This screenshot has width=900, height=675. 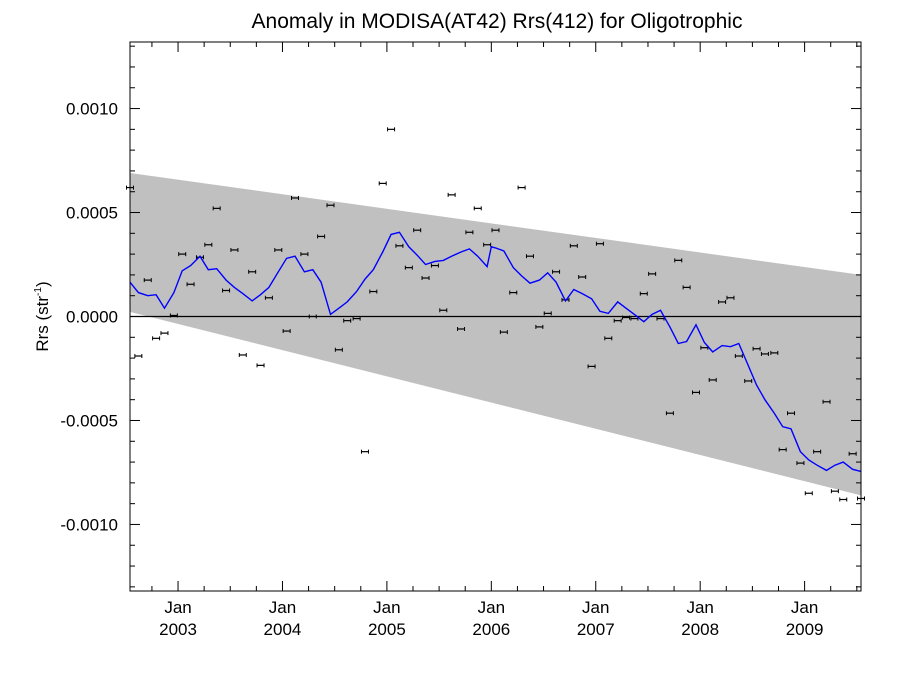 I want to click on x-tick-year: 2005, so click(x=387, y=629).